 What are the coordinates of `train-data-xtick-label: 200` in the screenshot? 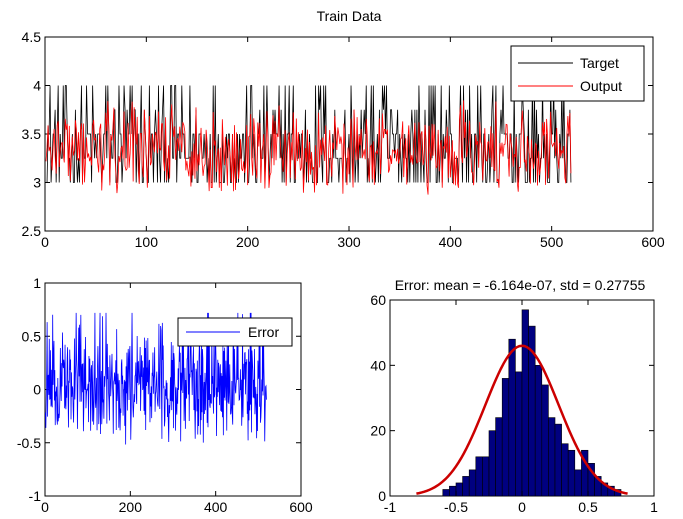 It's located at (248, 242).